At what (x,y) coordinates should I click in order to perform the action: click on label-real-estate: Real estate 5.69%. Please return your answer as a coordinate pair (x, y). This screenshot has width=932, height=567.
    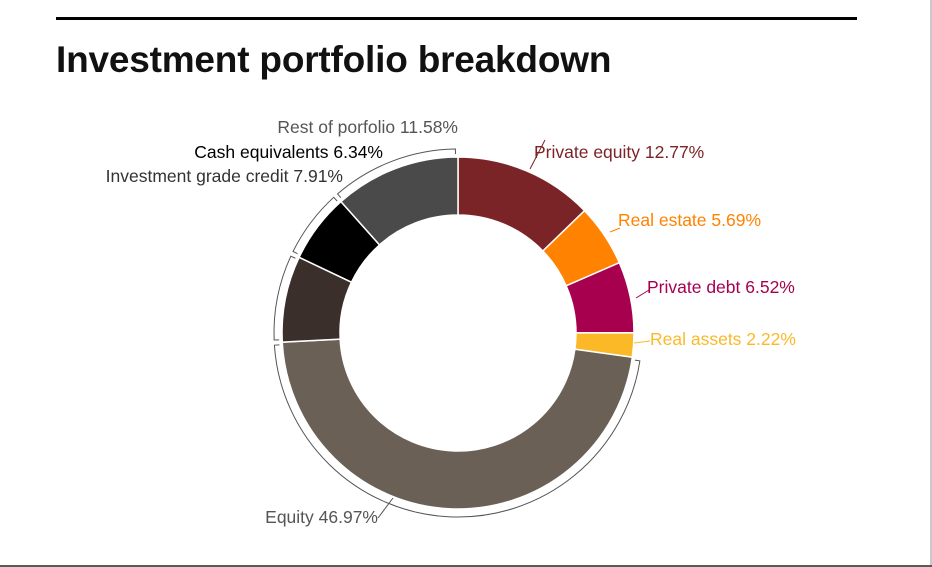
    Looking at the image, I should click on (689, 220).